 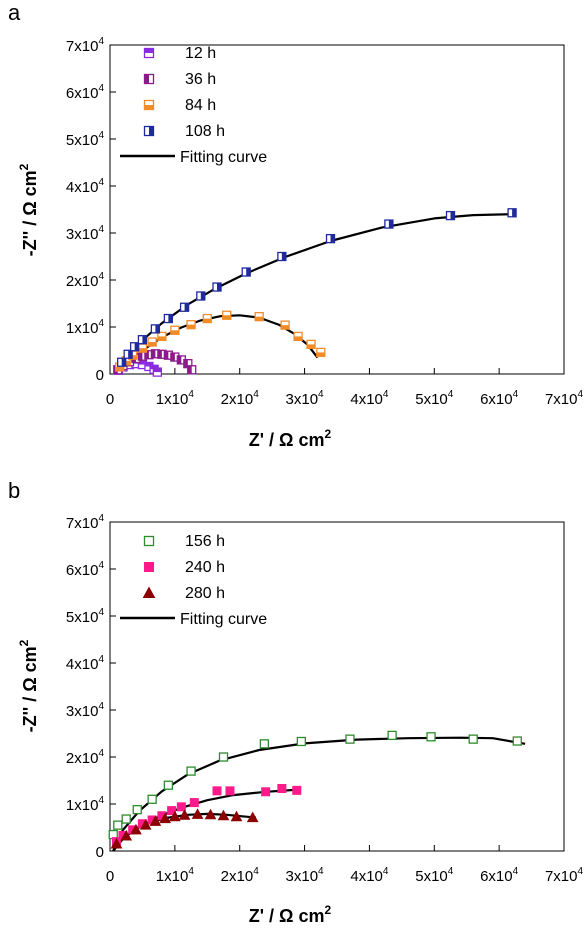 What do you see at coordinates (82, 570) in the screenshot?
I see `y-tick-label-base: 6x10` at bounding box center [82, 570].